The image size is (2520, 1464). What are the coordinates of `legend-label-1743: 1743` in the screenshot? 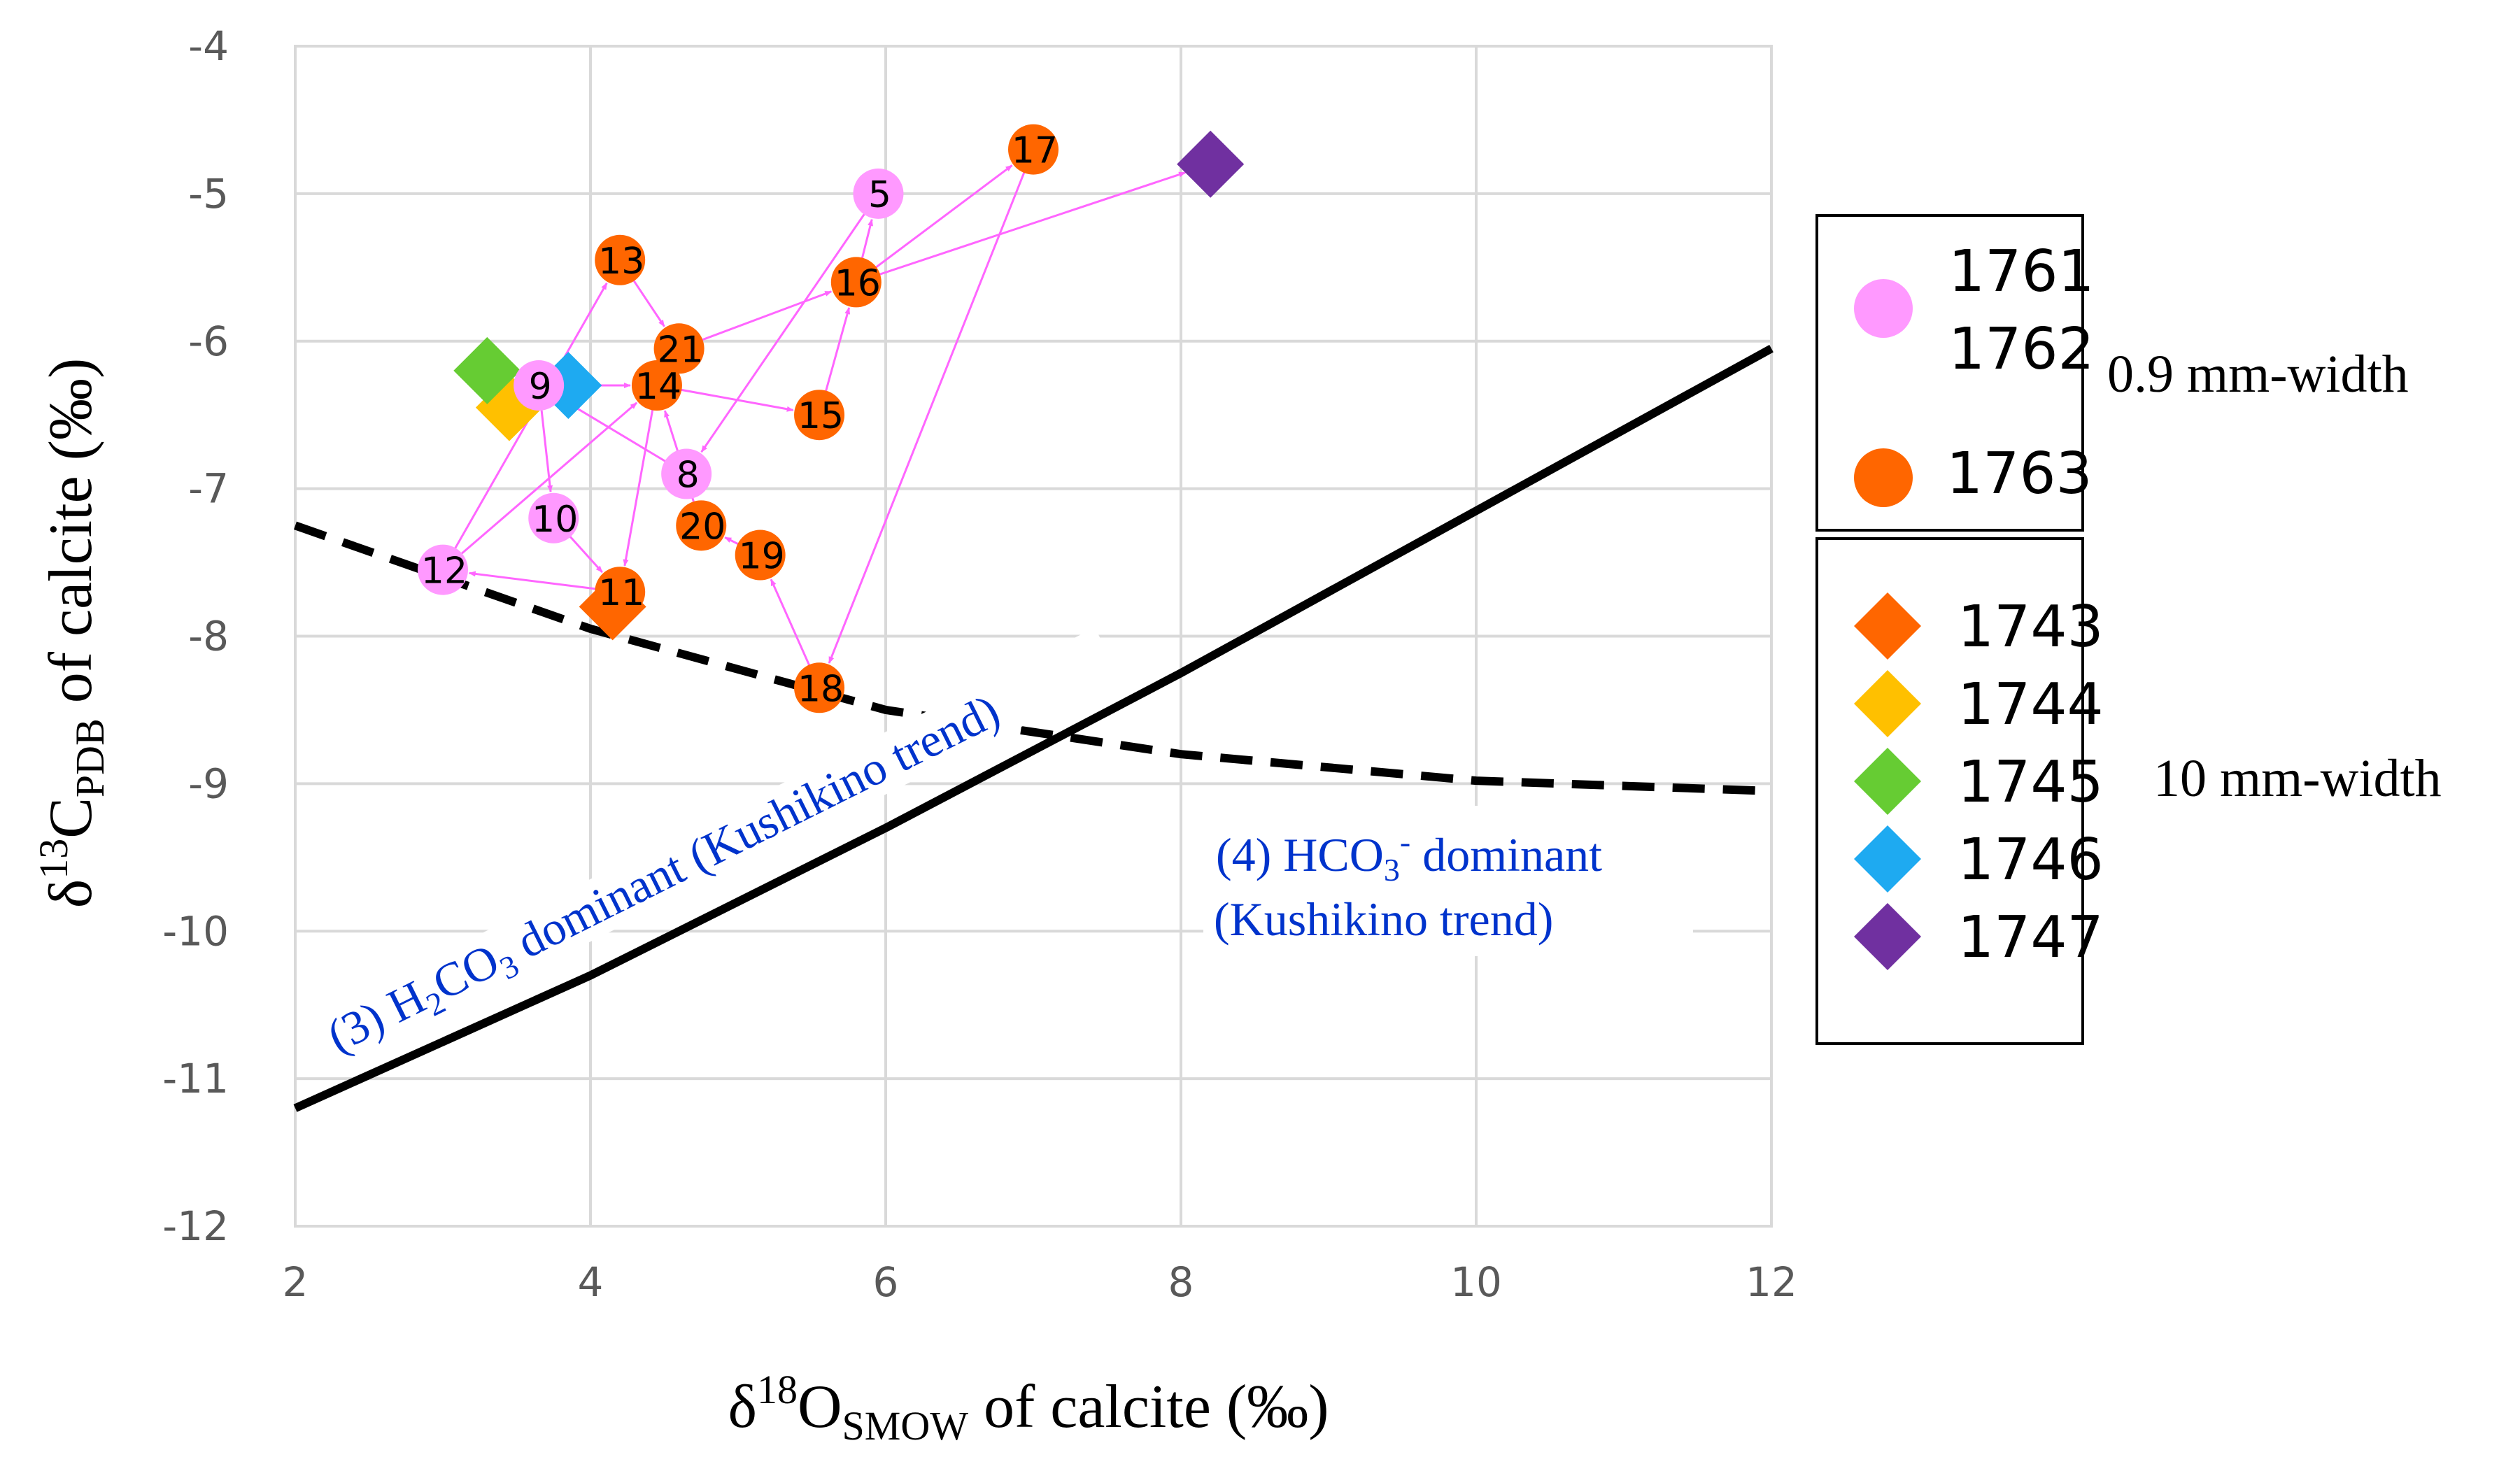 It's located at (2031, 627).